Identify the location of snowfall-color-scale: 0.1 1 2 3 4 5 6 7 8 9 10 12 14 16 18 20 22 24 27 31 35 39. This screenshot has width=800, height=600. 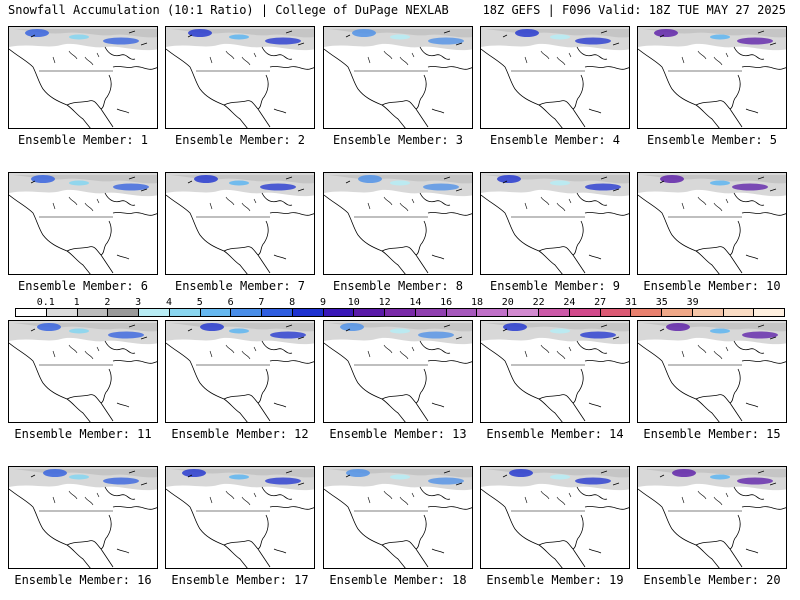
(400, 307).